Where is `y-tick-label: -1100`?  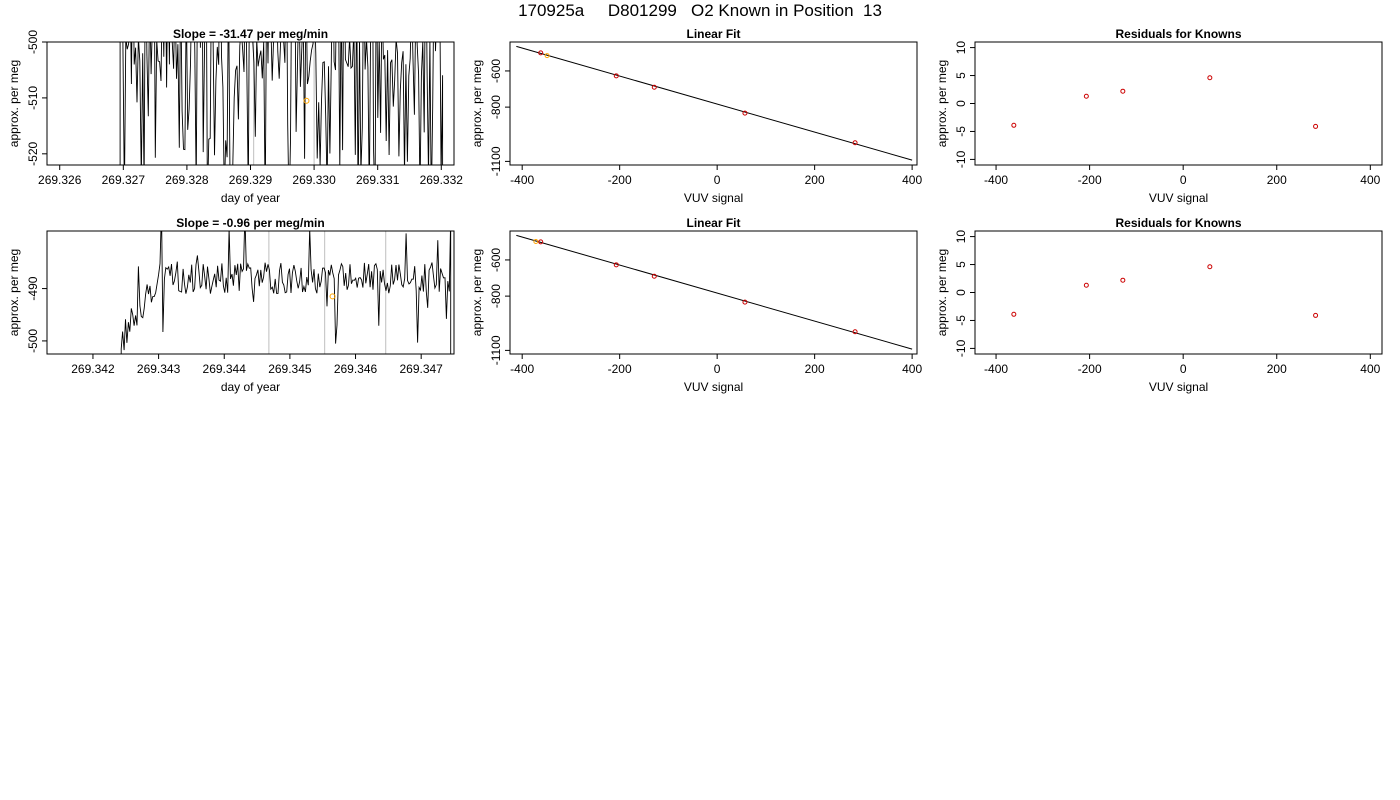 y-tick-label: -1100 is located at coordinates (496, 161).